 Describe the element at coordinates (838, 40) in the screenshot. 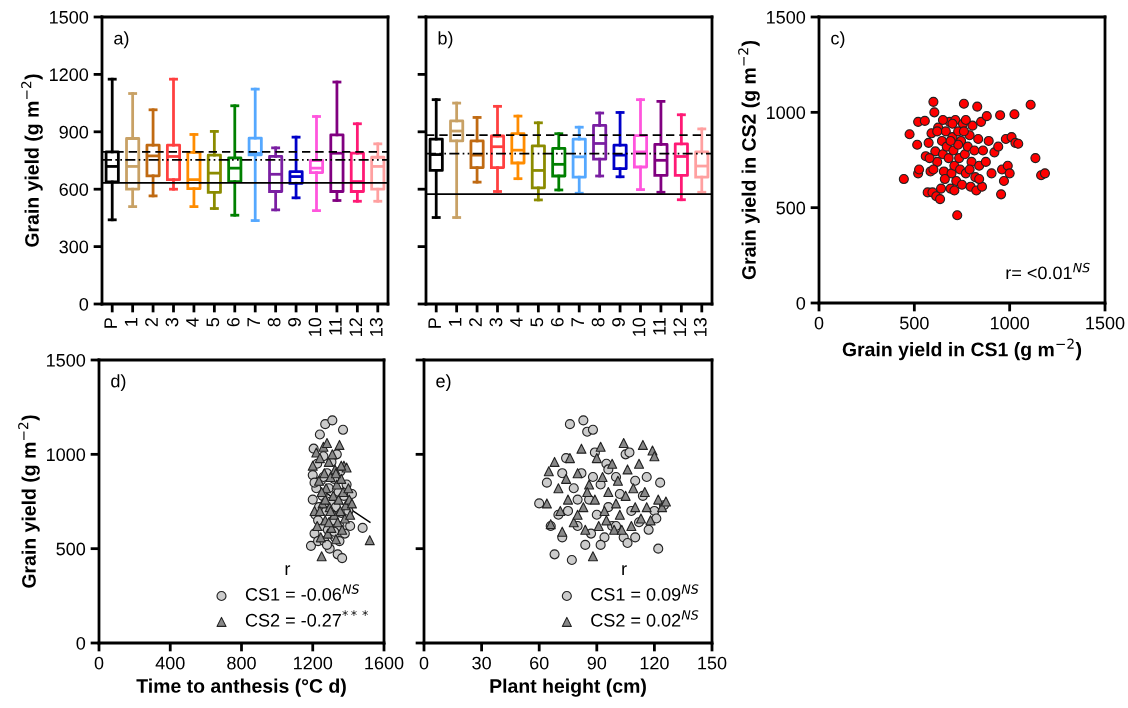

I see `annotation: c)` at that location.